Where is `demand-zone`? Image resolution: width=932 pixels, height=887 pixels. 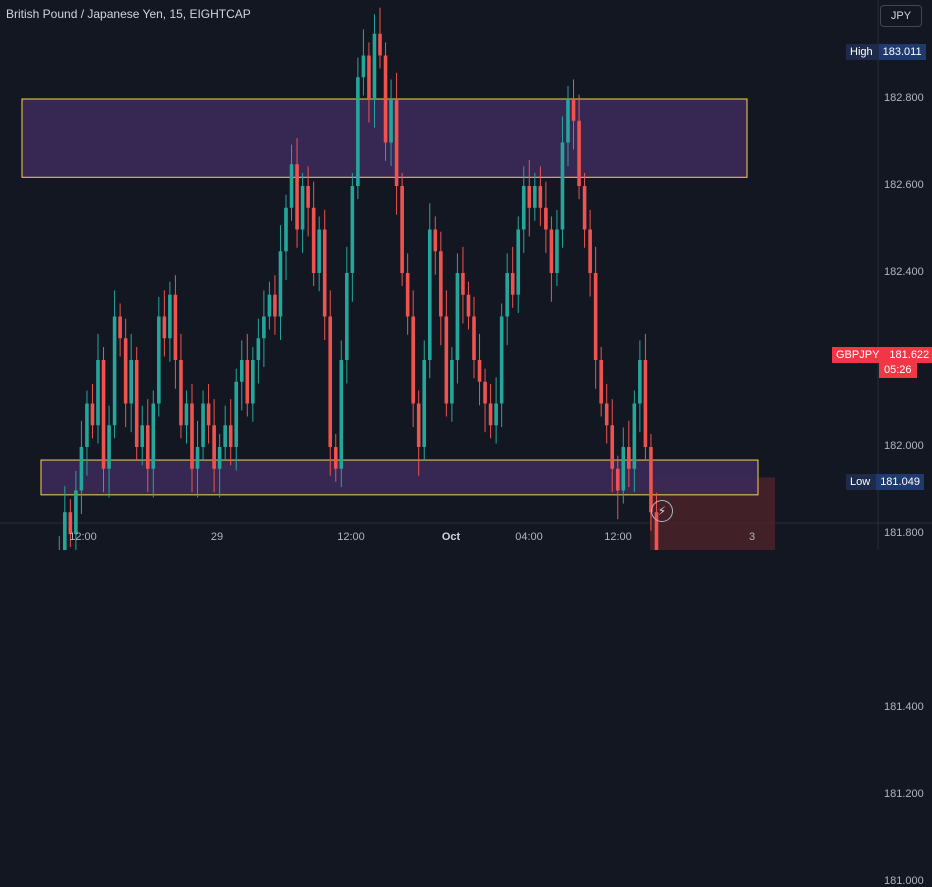 demand-zone is located at coordinates (399, 477).